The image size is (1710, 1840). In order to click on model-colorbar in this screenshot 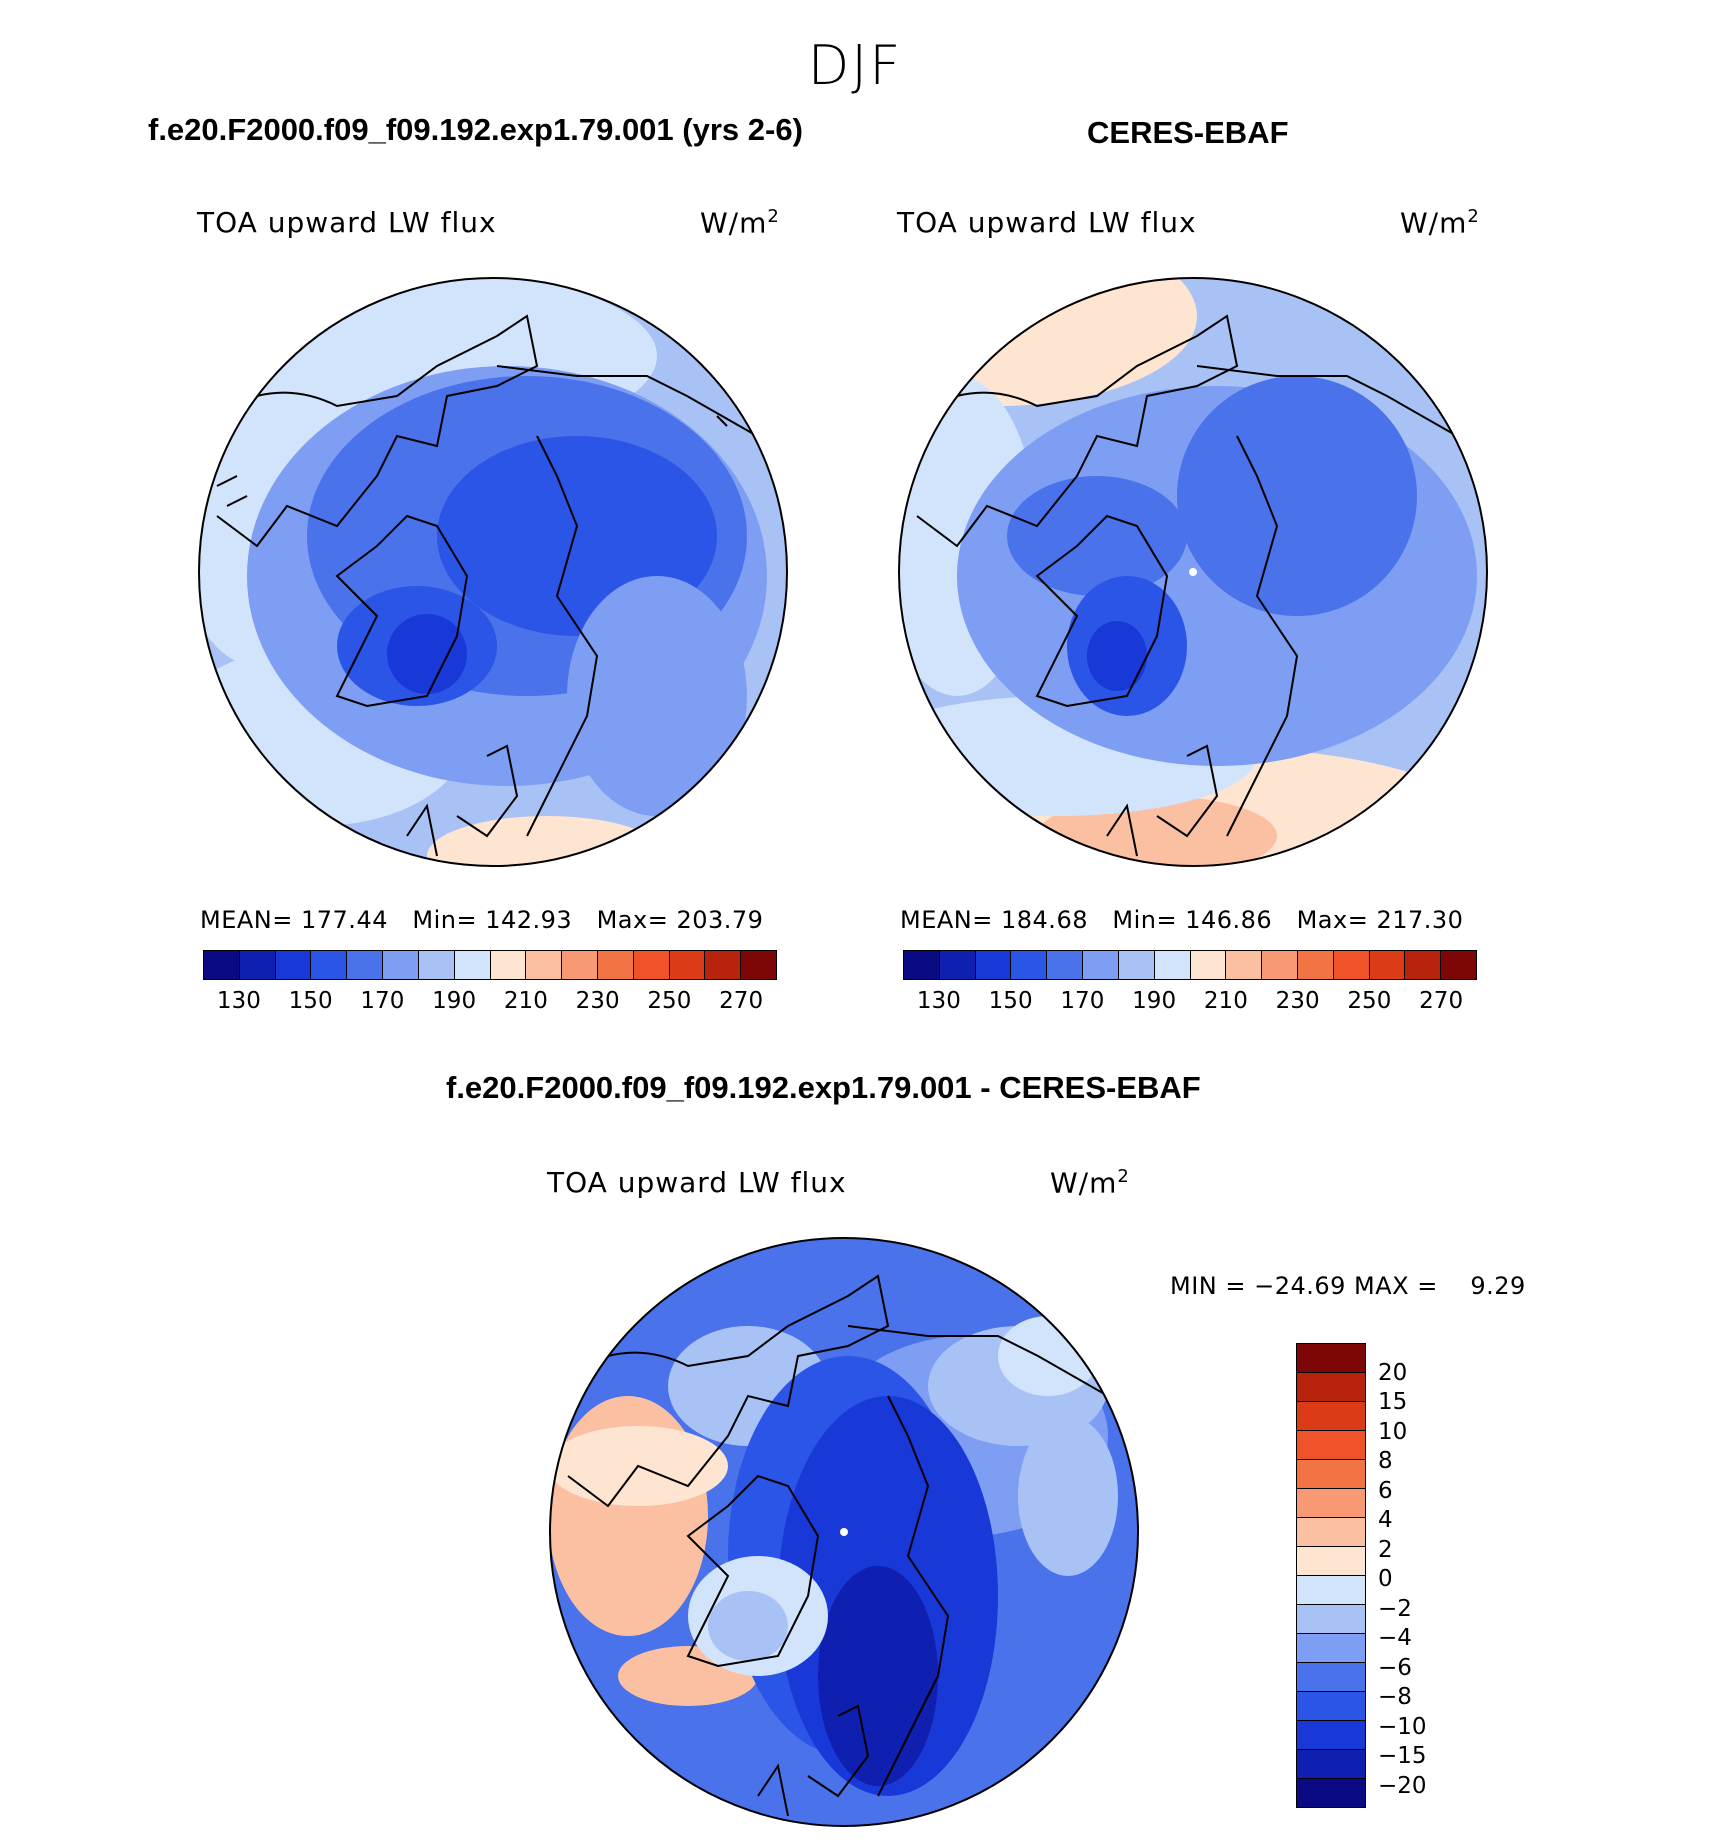, I will do `click(490, 965)`.